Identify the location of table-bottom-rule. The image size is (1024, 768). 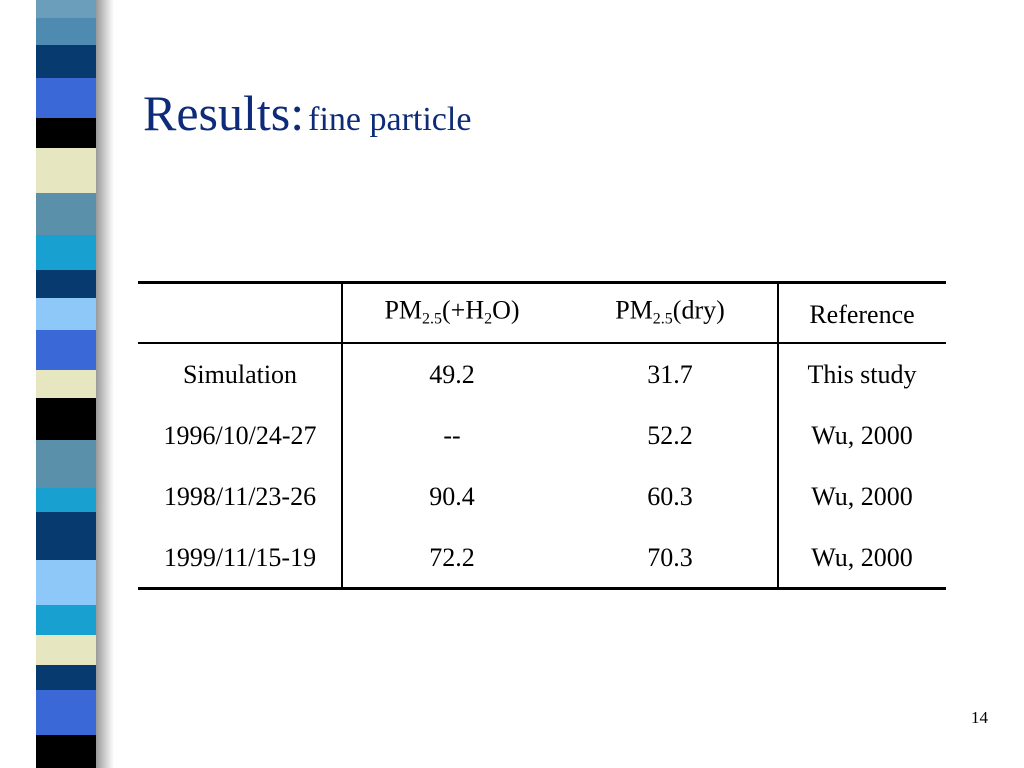
(542, 588).